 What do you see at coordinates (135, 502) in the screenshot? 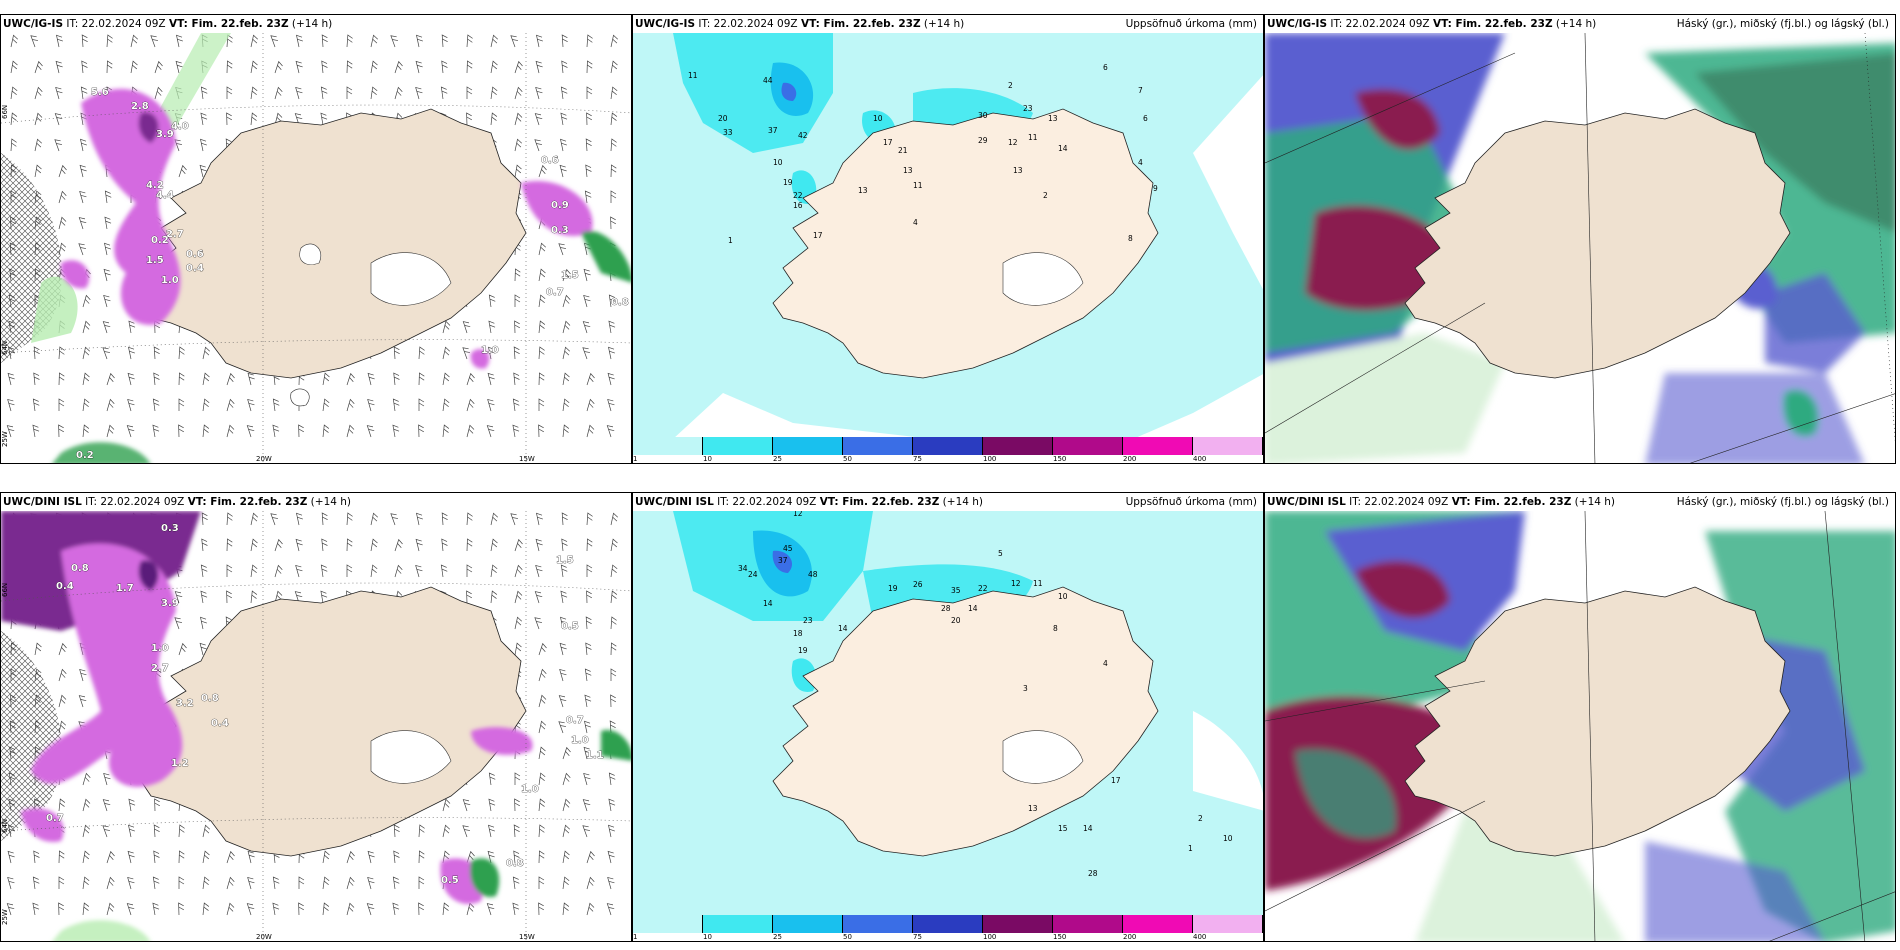
I see `init-time: IT: 22.02.2024 09Z` at bounding box center [135, 502].